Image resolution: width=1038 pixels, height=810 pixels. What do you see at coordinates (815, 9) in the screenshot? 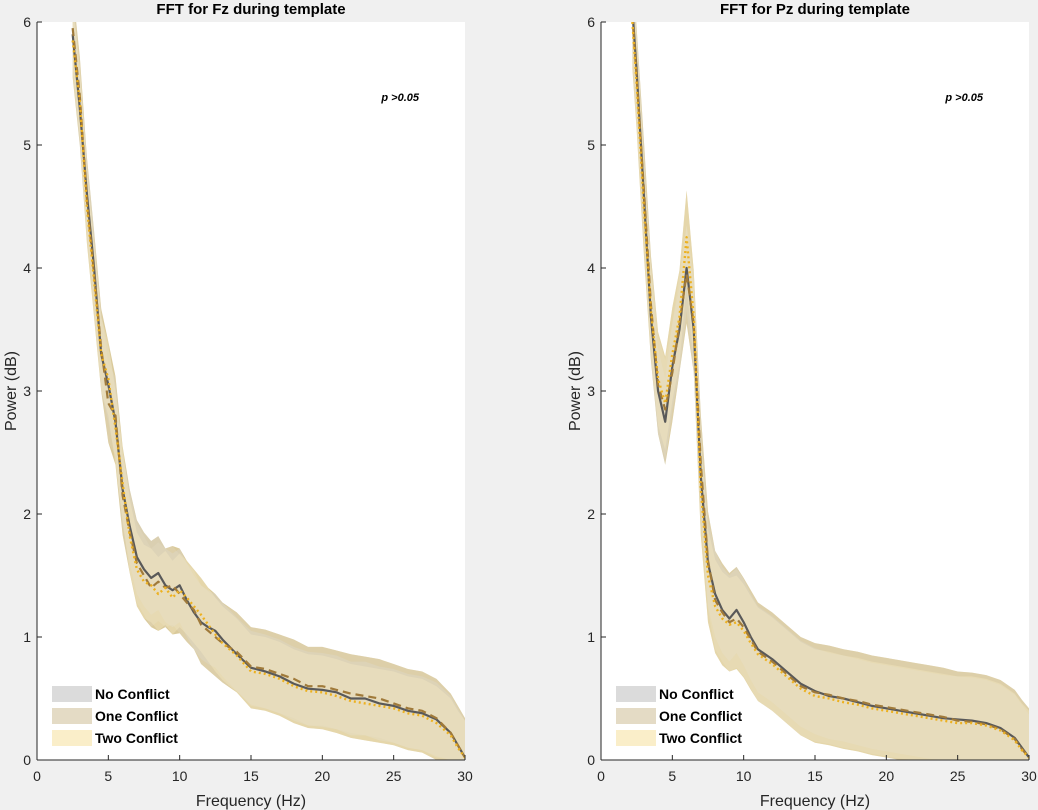
I see `chart-title: FFT for Pz during template` at bounding box center [815, 9].